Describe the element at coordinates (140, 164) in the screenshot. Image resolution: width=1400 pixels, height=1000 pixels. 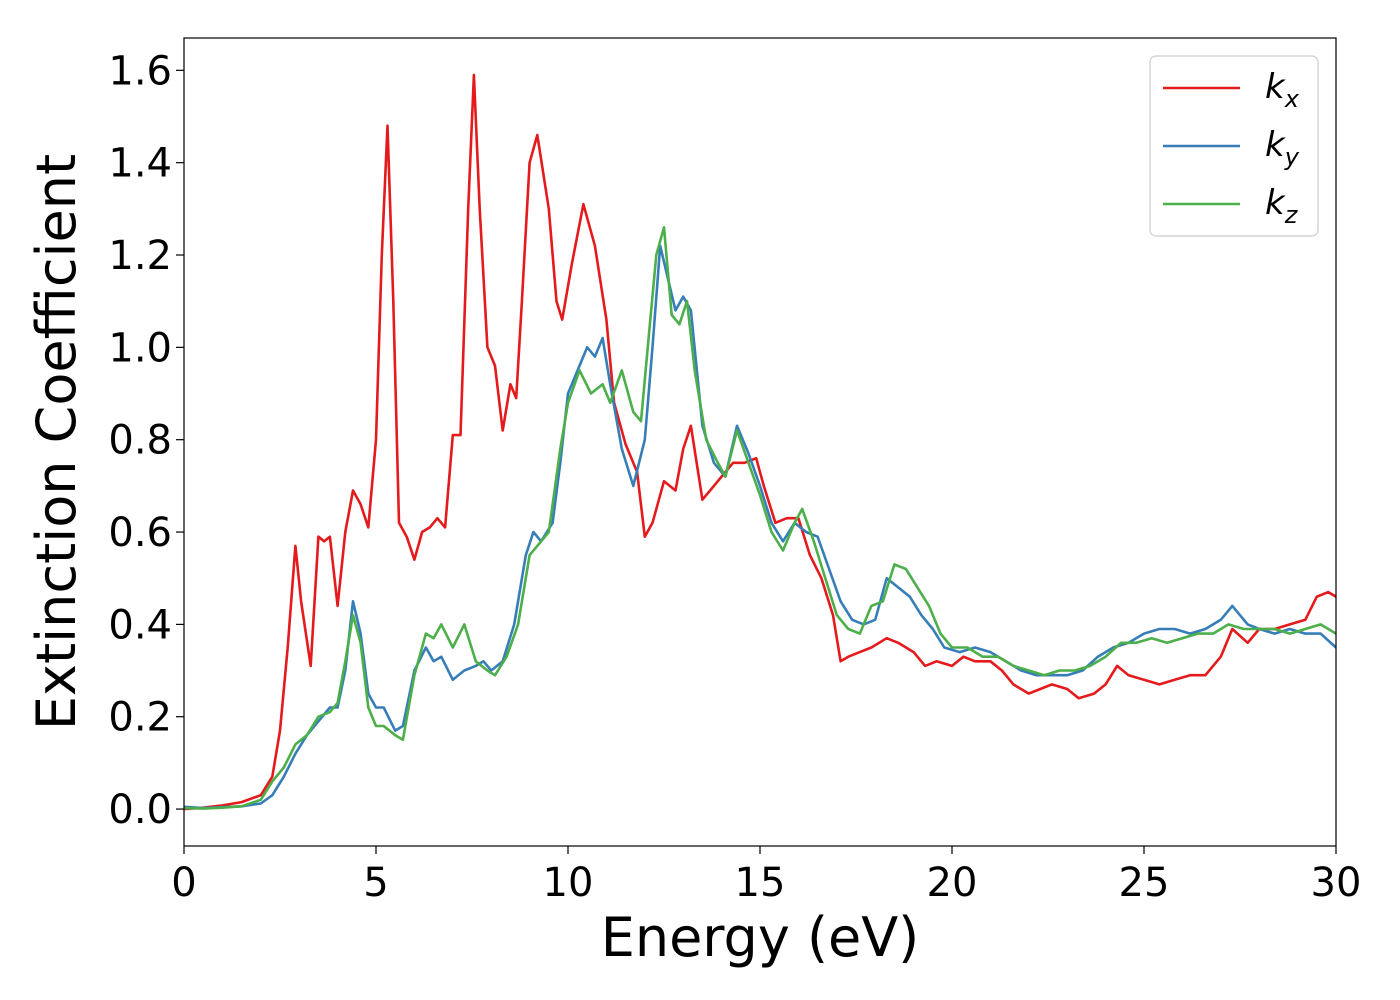
I see `y-tick-label: 1.4` at that location.